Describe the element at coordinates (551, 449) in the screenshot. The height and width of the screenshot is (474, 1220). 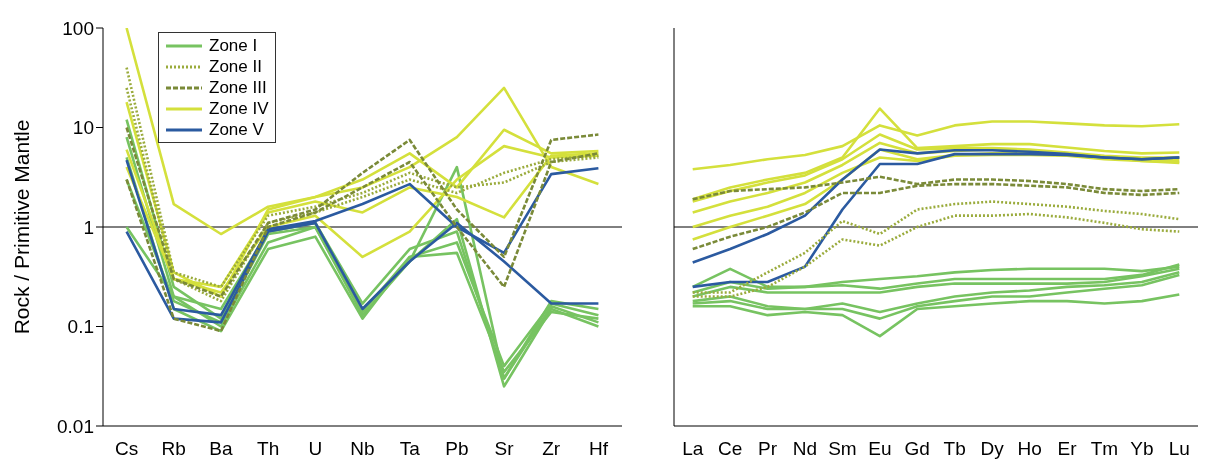
I see `x-tick-label: Zr` at that location.